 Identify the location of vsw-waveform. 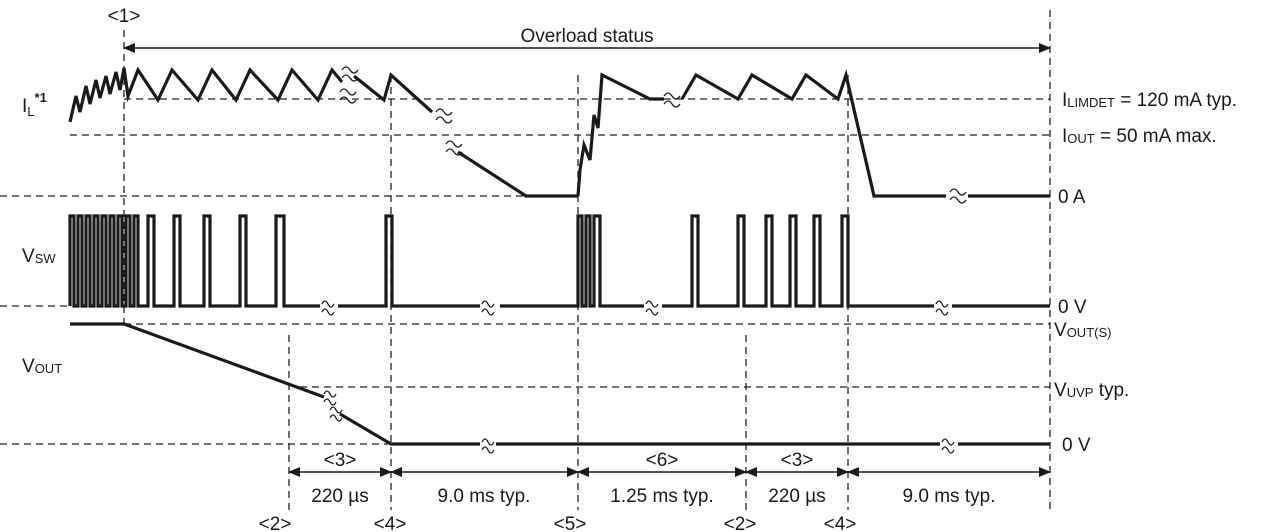
(559, 265).